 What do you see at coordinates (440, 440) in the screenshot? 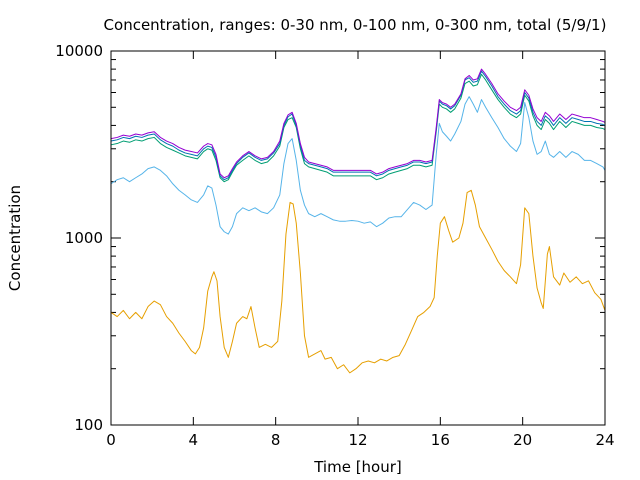
I see `x-tick-label: 16` at bounding box center [440, 440].